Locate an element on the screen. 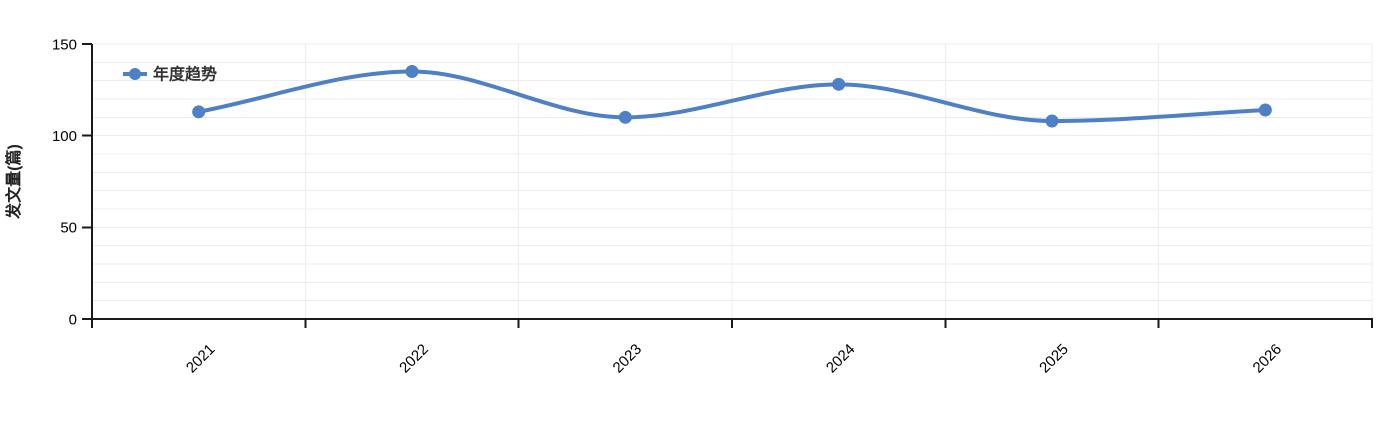 The width and height of the screenshot is (1388, 435). trend-line is located at coordinates (732, 96).